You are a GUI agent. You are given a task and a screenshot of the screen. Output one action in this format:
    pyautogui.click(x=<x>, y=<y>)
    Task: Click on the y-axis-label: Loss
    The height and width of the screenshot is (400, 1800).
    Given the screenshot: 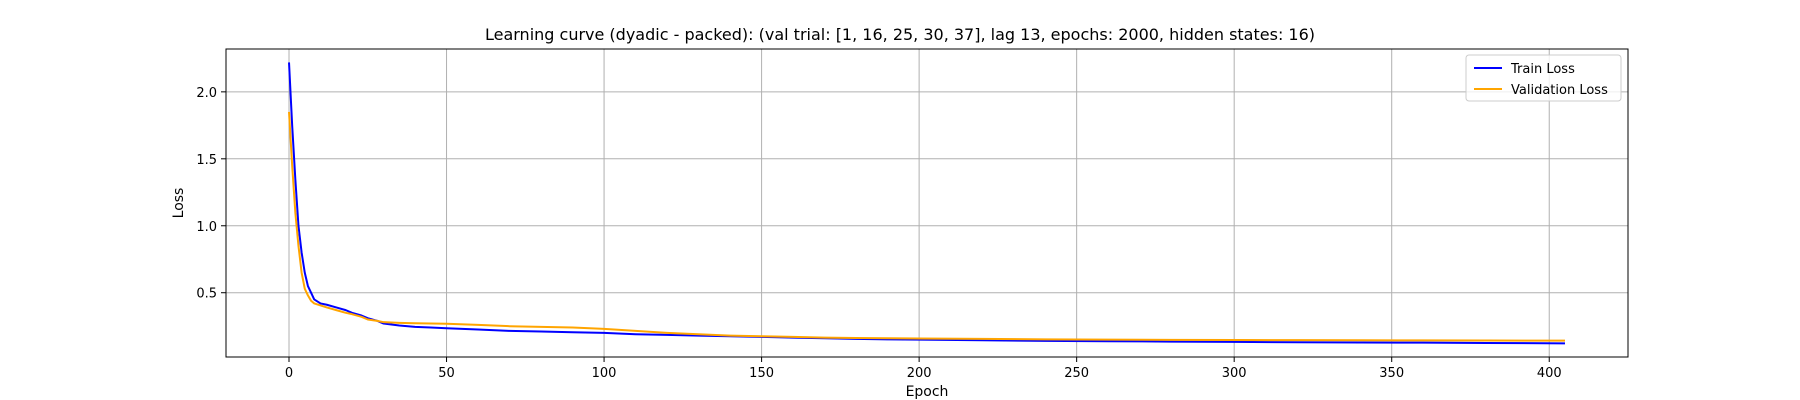 What is the action you would take?
    pyautogui.click(x=179, y=203)
    